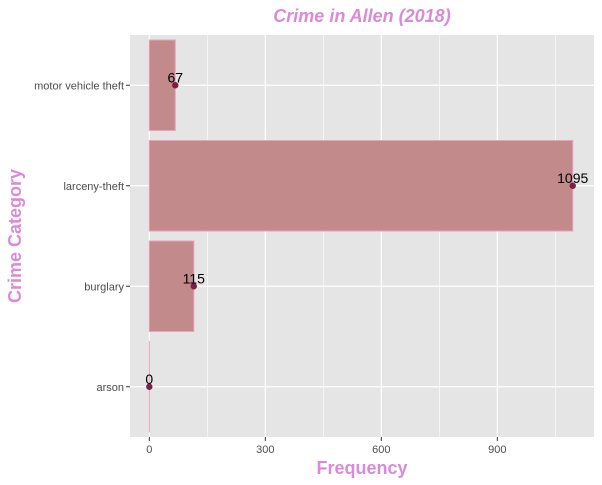 The height and width of the screenshot is (485, 602). I want to click on data-label: 0, so click(149, 379).